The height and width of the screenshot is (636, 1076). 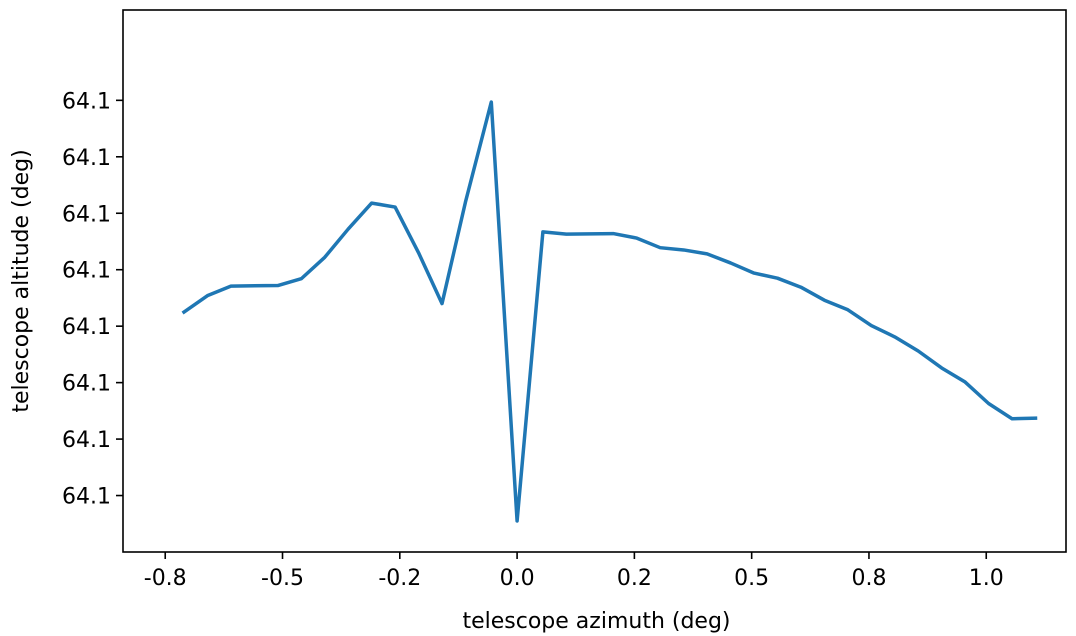 What do you see at coordinates (986, 578) in the screenshot?
I see `x-tick-label: 1.0` at bounding box center [986, 578].